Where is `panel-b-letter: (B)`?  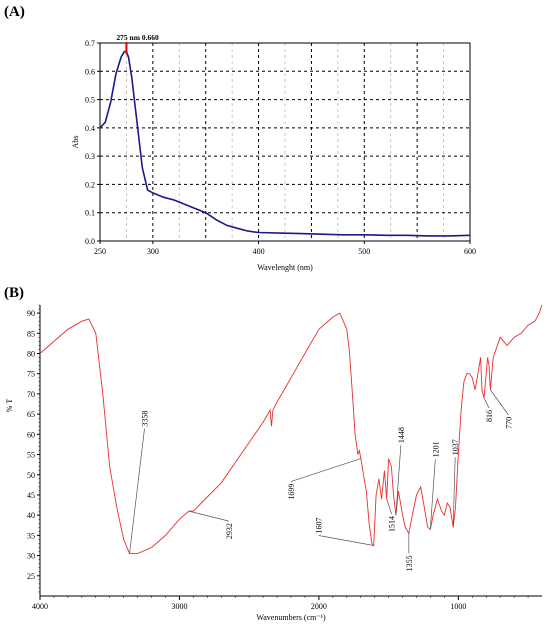
panel-b-letter: (B) is located at coordinates (14, 293).